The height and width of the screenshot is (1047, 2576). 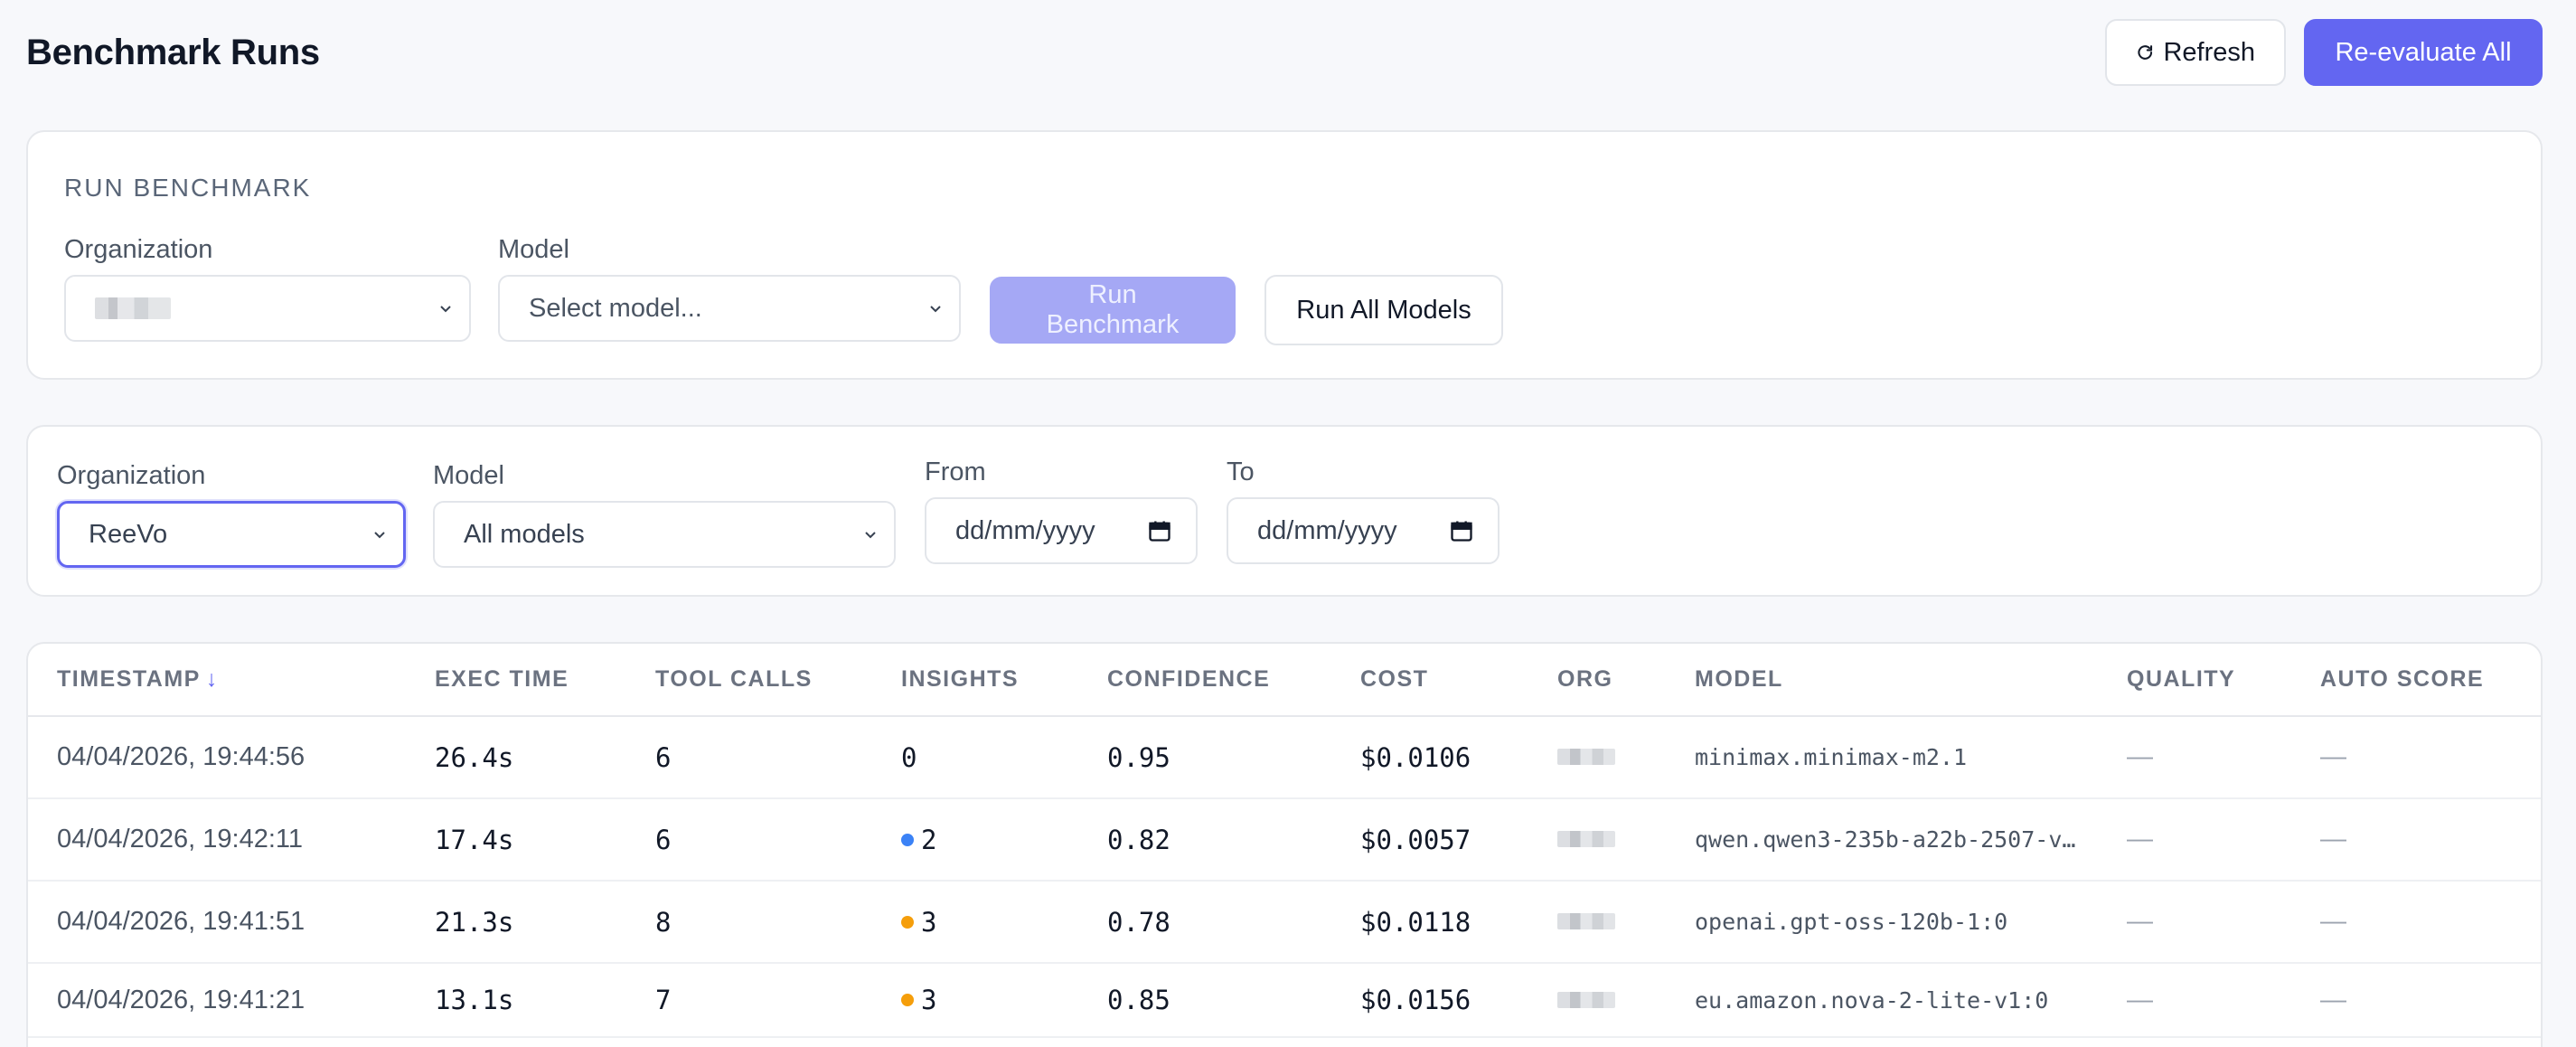 I want to click on run-organization-field: Organization, so click(x=267, y=288).